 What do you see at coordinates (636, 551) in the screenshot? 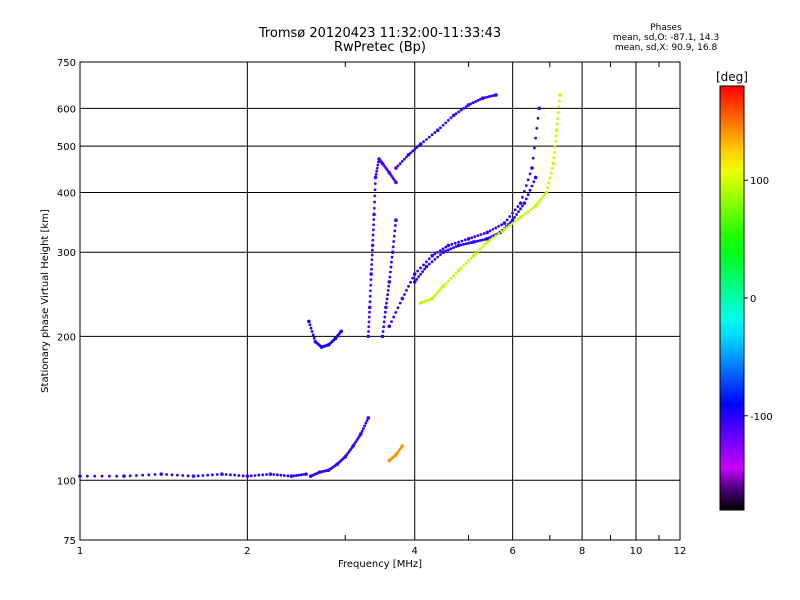
I see `x-tick-label: 10` at bounding box center [636, 551].